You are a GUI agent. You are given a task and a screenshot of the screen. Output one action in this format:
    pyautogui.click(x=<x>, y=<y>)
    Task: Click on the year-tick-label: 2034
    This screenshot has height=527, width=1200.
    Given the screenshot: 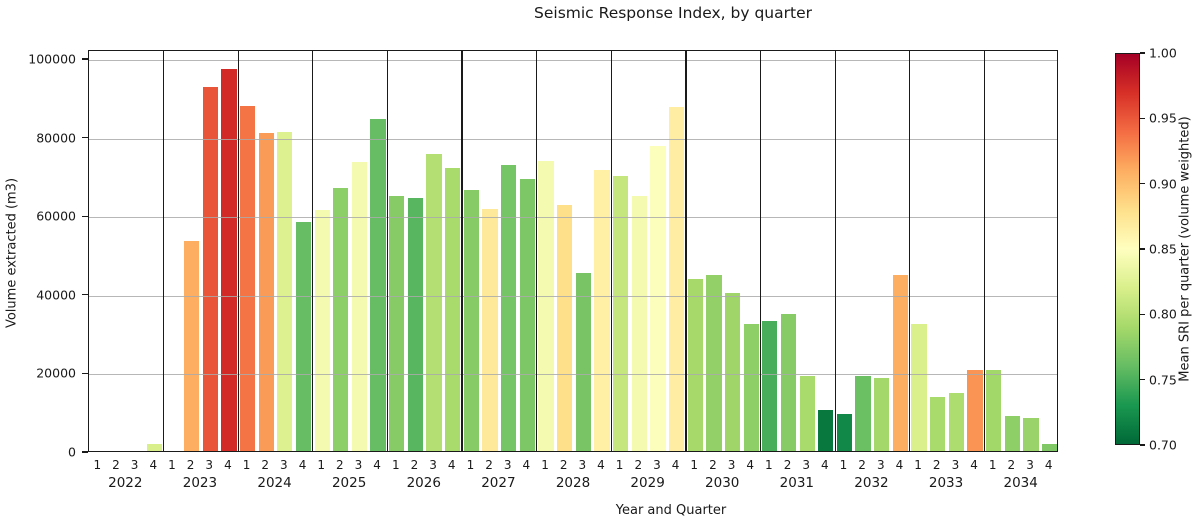 What is the action you would take?
    pyautogui.click(x=1020, y=483)
    